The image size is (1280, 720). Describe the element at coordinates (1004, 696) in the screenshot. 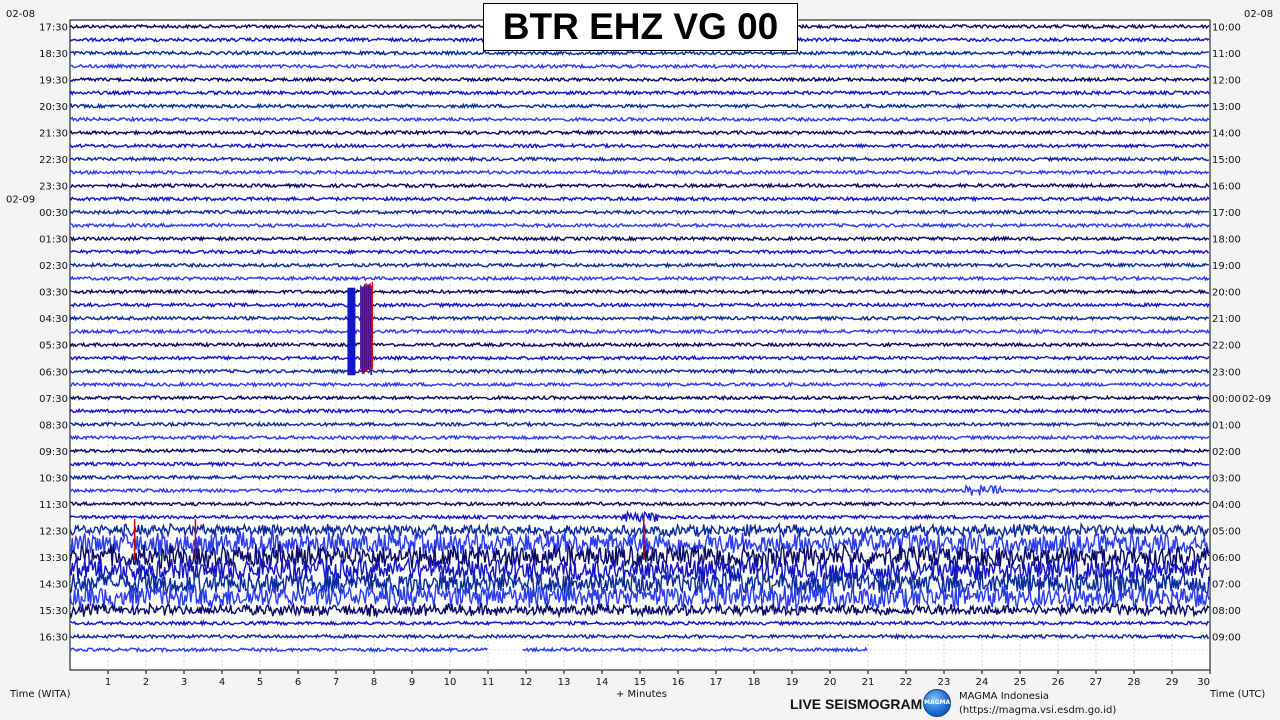

I see `org-name: MAGMA Indonesia` at that location.